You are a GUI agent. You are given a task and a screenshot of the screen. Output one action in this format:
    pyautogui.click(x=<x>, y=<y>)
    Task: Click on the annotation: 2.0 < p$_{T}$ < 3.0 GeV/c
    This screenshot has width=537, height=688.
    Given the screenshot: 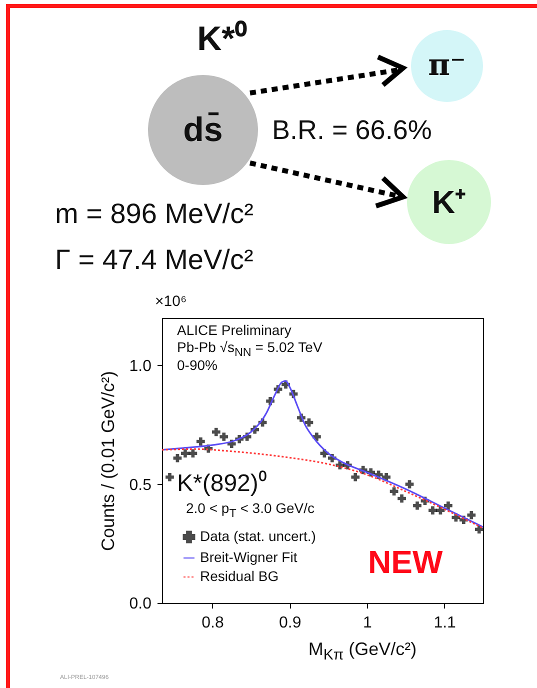 What is the action you would take?
    pyautogui.click(x=250, y=510)
    